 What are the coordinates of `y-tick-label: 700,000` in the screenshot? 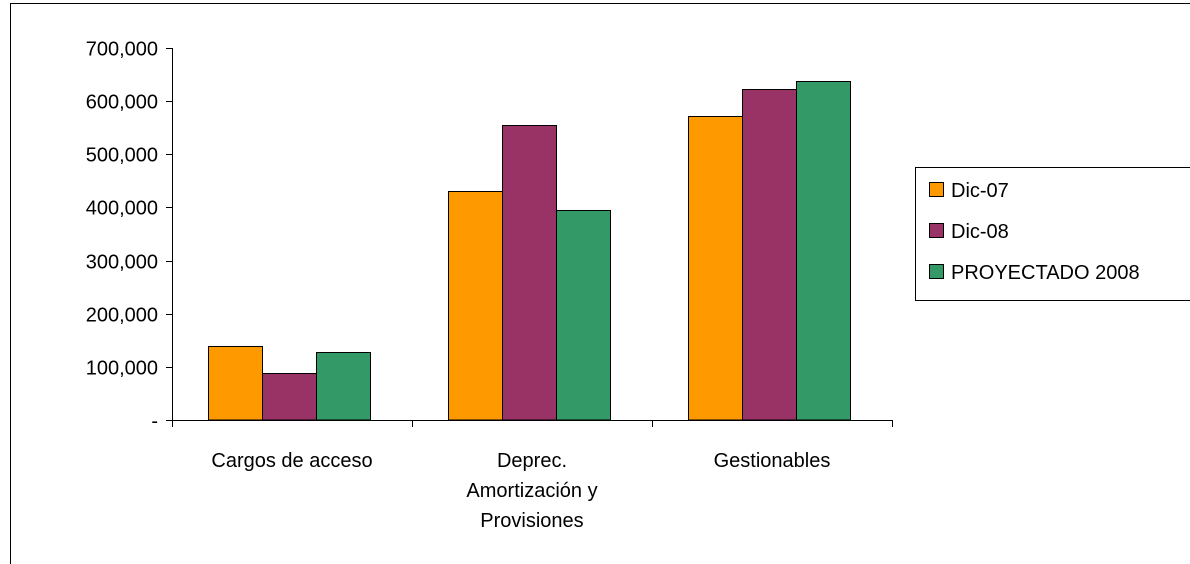 It's located at (122, 50).